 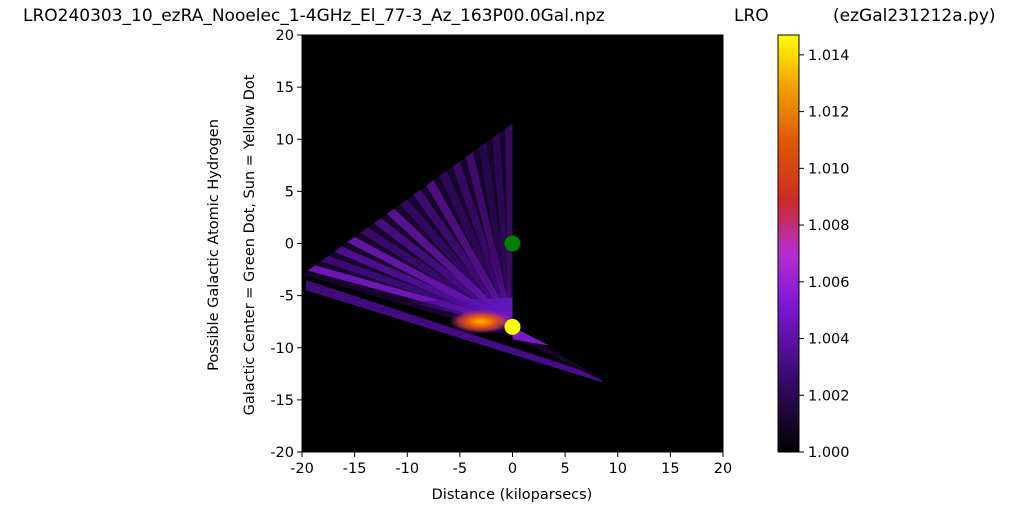 What do you see at coordinates (289, 245) in the screenshot?
I see `y-tick-label: 0` at bounding box center [289, 245].